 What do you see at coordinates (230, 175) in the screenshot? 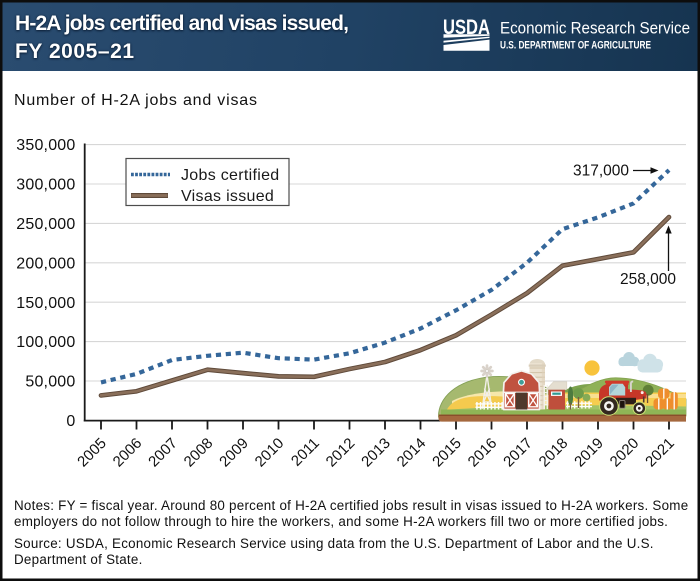
I see `svg-text: Jobs certified` at bounding box center [230, 175].